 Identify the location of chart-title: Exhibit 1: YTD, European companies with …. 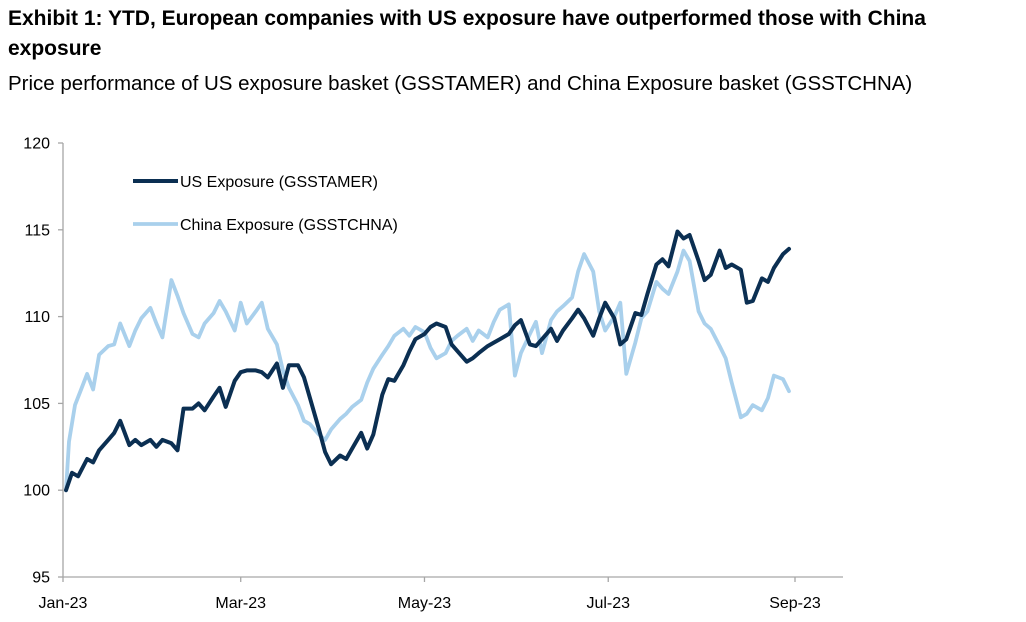
(467, 33).